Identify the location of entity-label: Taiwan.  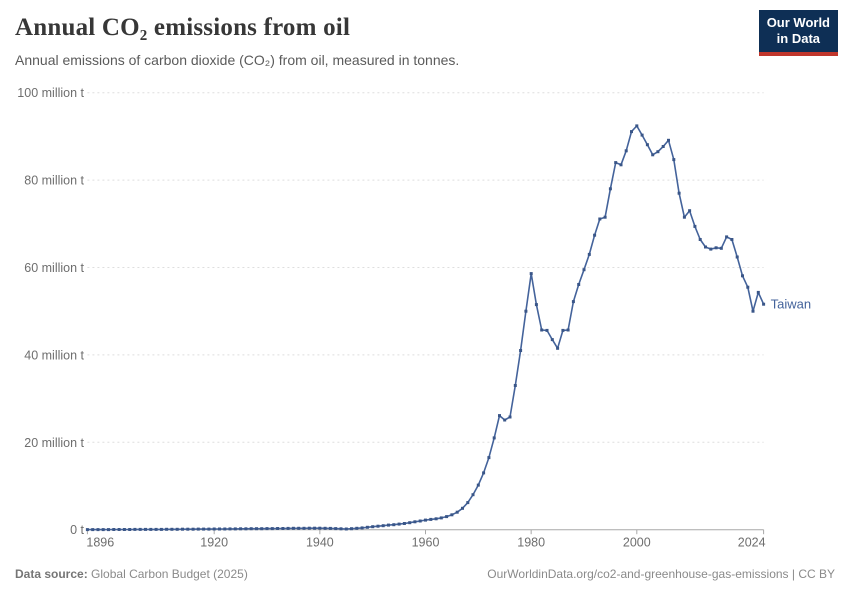
(791, 304).